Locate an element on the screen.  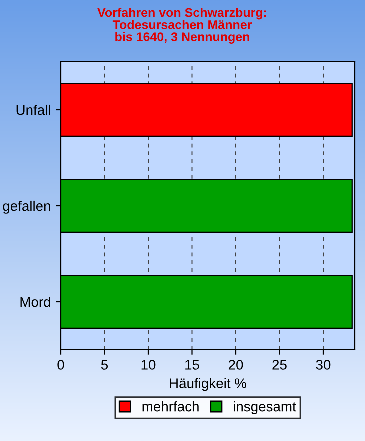
x-tick-label: 5 is located at coordinates (104, 365).